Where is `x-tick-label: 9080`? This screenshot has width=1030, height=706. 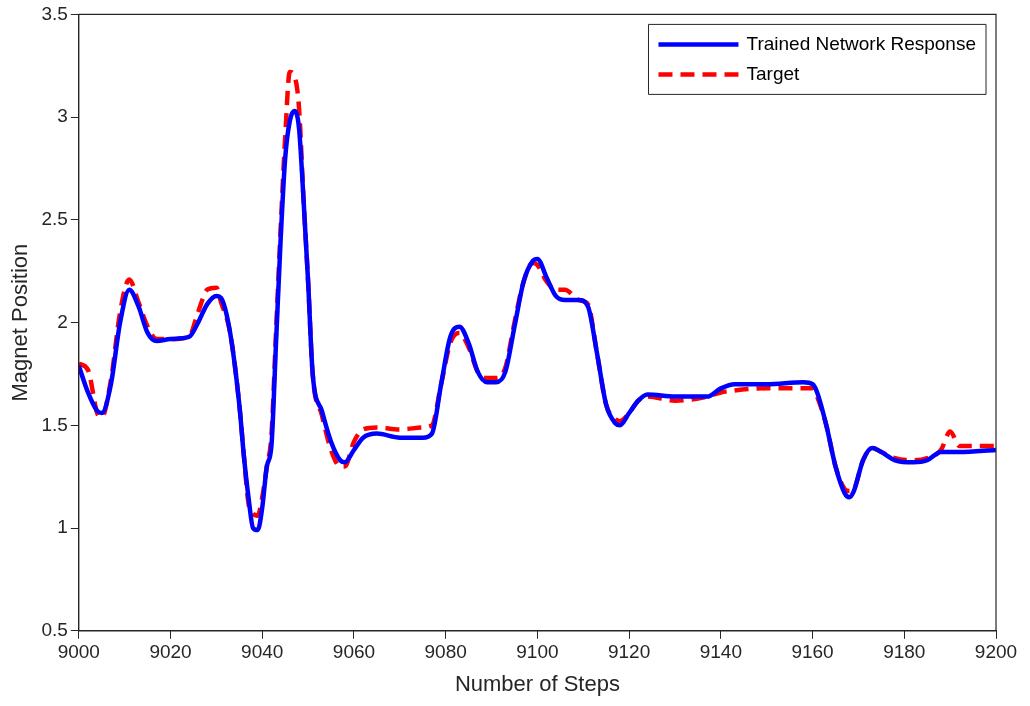 x-tick-label: 9080 is located at coordinates (445, 652).